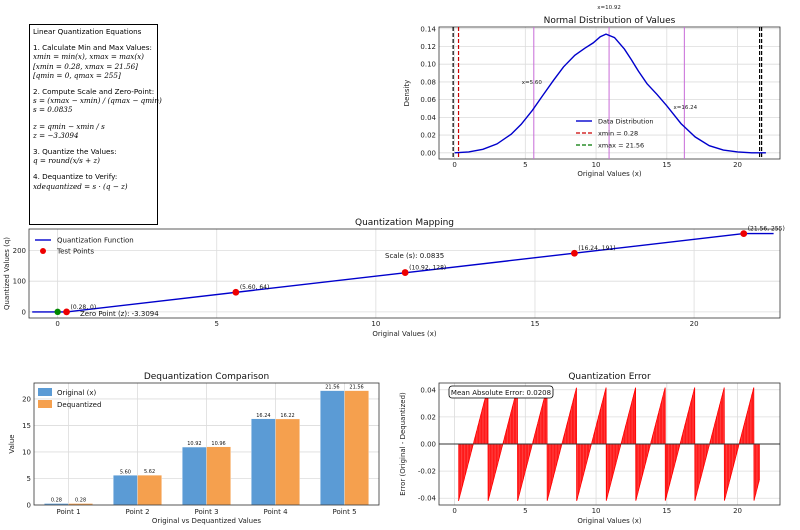 The width and height of the screenshot is (800, 530). What do you see at coordinates (737, 511) in the screenshot?
I see `error-xtick-label: 20` at bounding box center [737, 511].